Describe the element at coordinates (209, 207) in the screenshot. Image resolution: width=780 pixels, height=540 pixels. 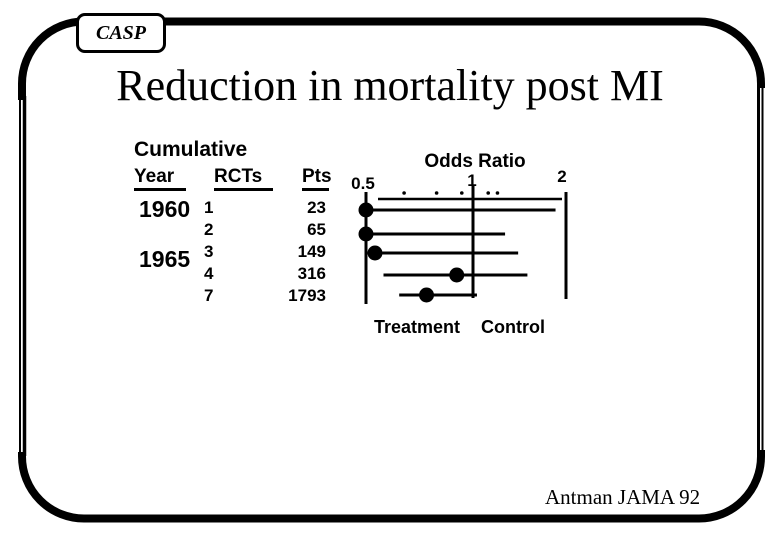
I see `rcts-cell: 1` at that location.